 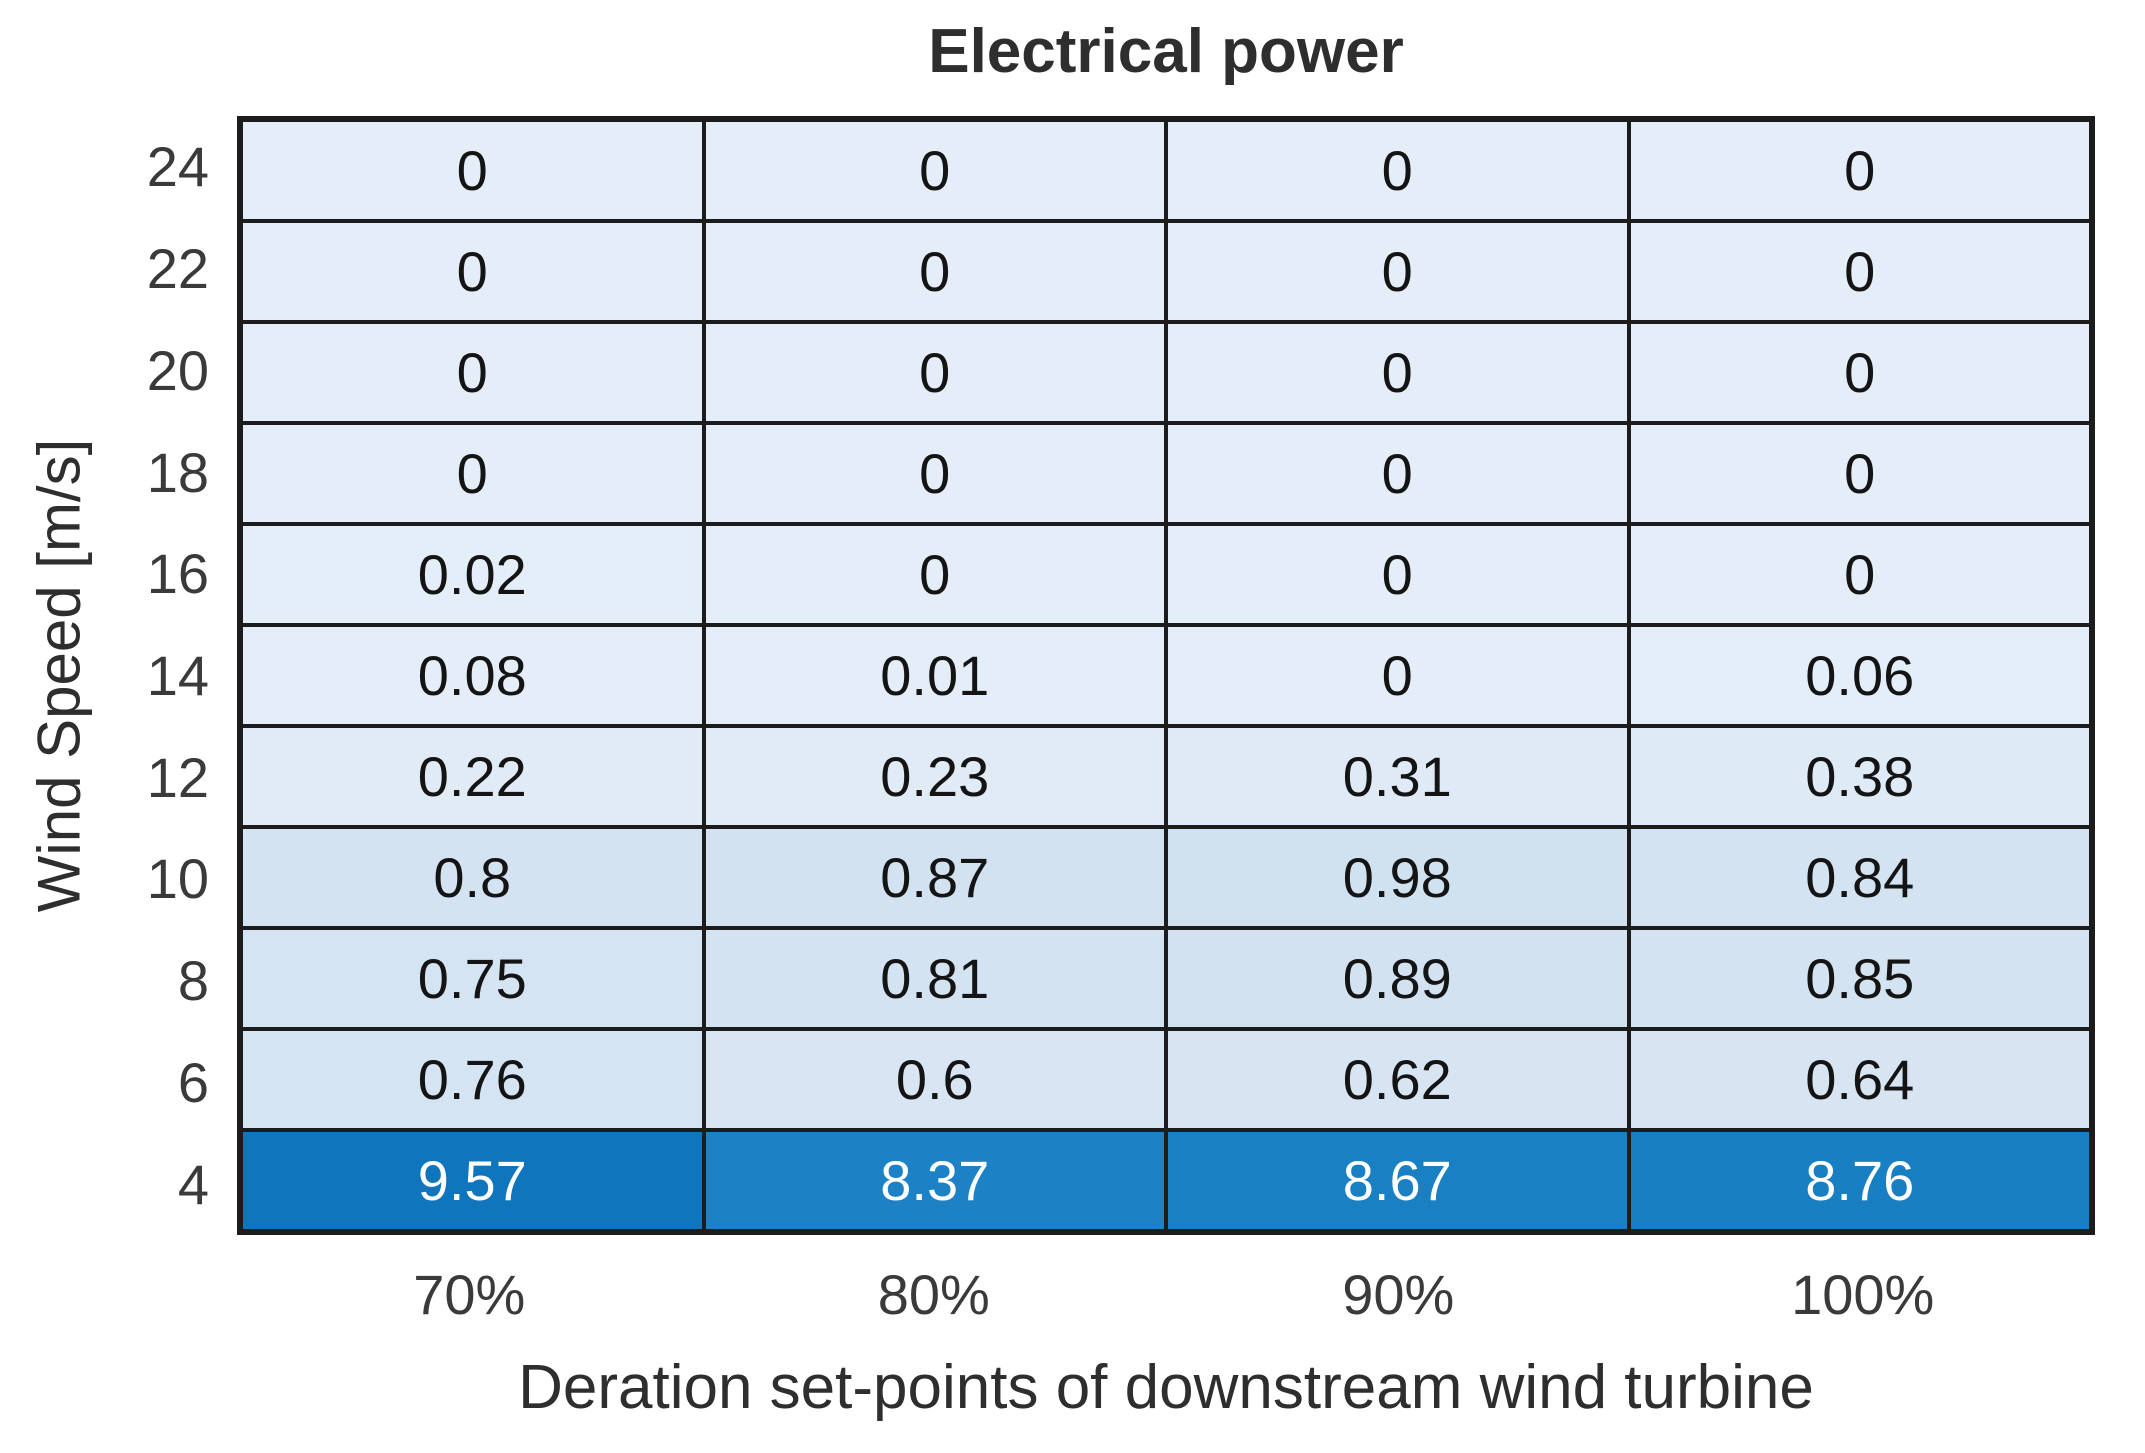 I want to click on y-tick-22: 22, so click(x=177, y=269).